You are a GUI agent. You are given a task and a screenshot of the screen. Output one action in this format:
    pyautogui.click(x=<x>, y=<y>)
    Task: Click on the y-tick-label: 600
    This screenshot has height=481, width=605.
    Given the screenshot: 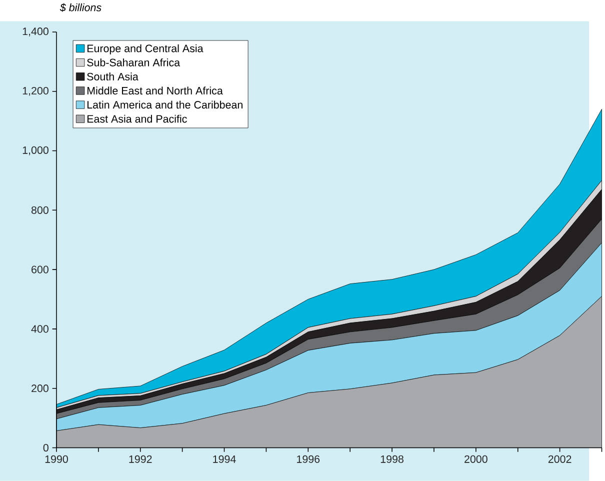 What is the action you would take?
    pyautogui.click(x=40, y=270)
    